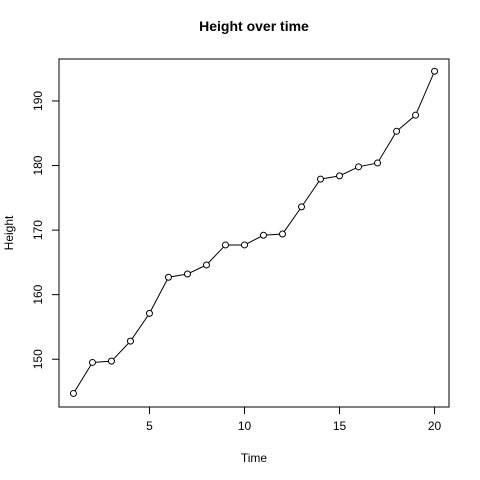 This screenshot has width=480, height=480. I want to click on y-tick-label: 180, so click(38, 165).